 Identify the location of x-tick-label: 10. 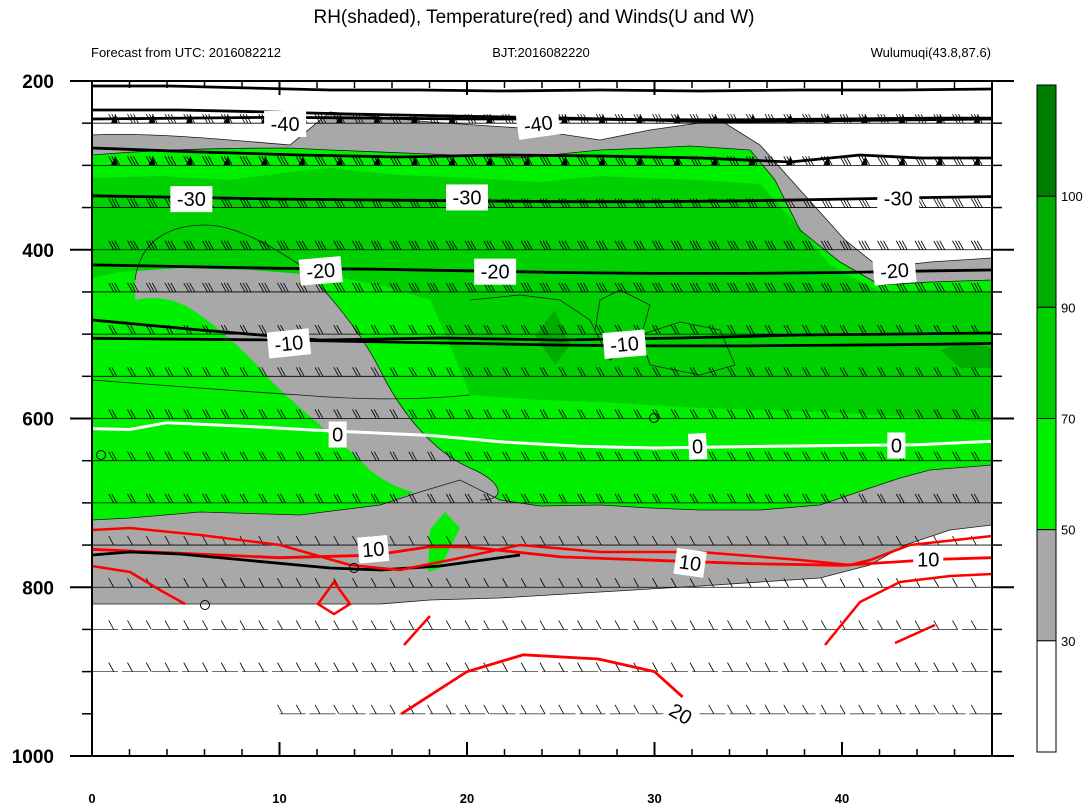
(279, 798).